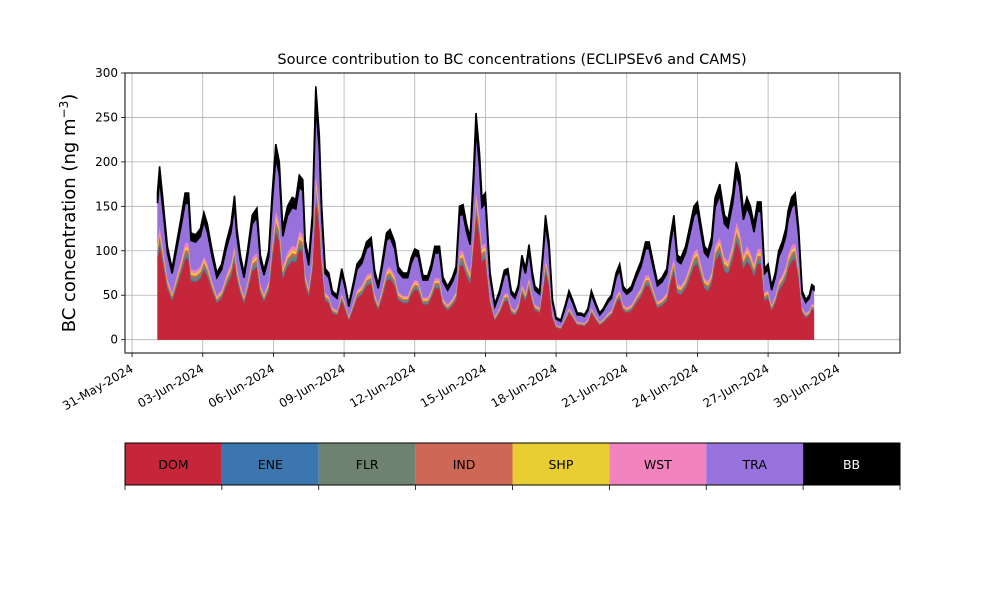 This screenshot has width=1000, height=600. What do you see at coordinates (524, 385) in the screenshot?
I see `x-tick-label: 18-Jun-2024` at bounding box center [524, 385].